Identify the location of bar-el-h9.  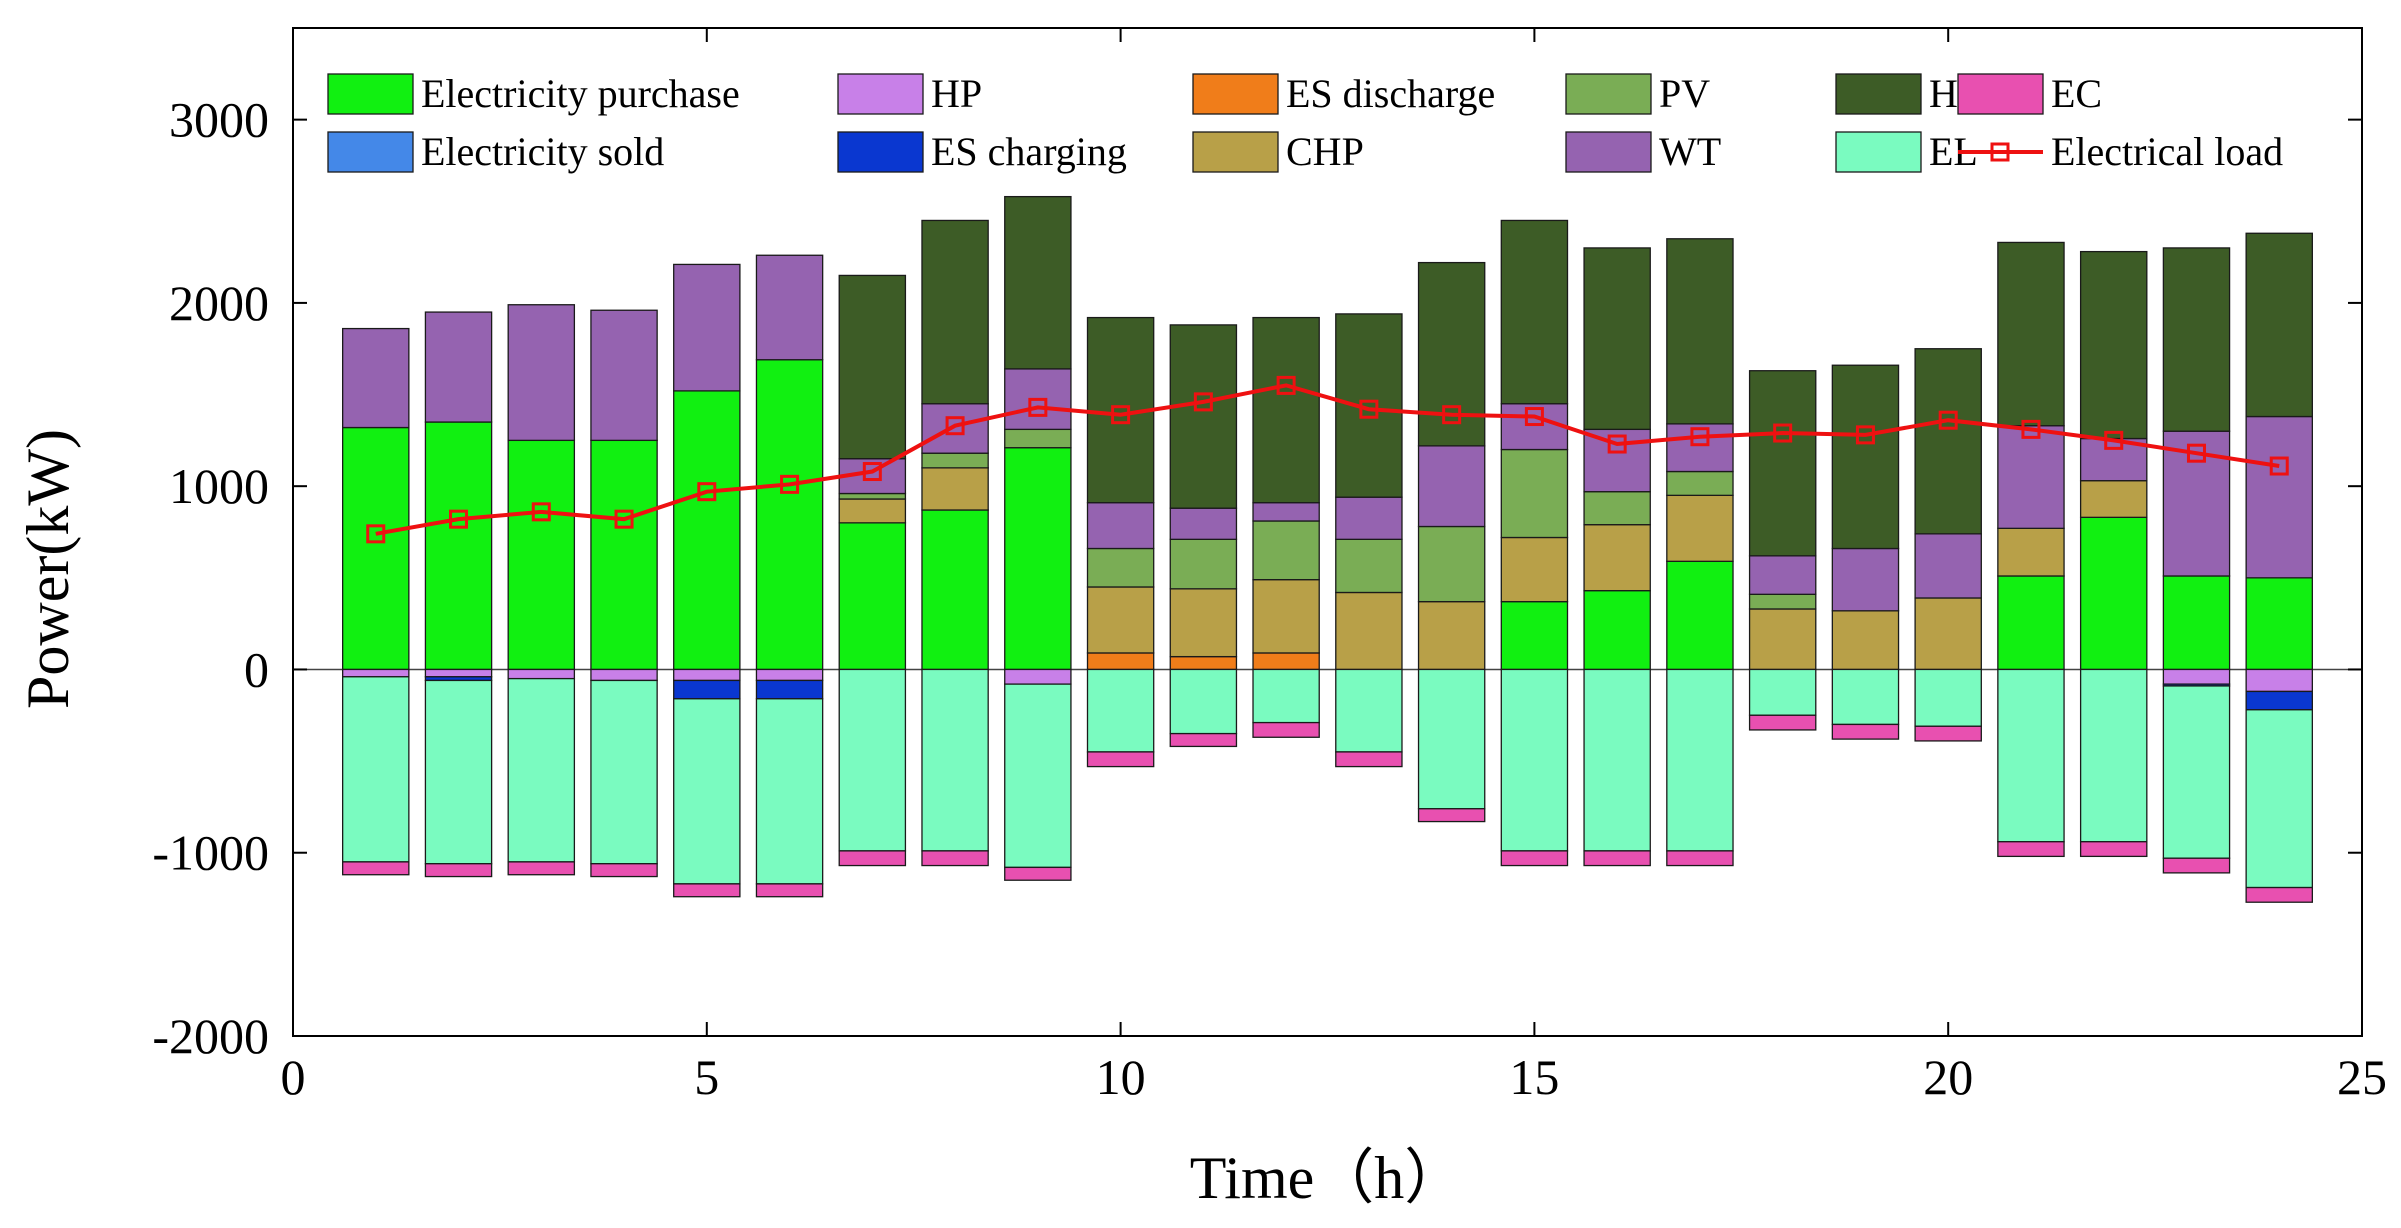
(1038, 776).